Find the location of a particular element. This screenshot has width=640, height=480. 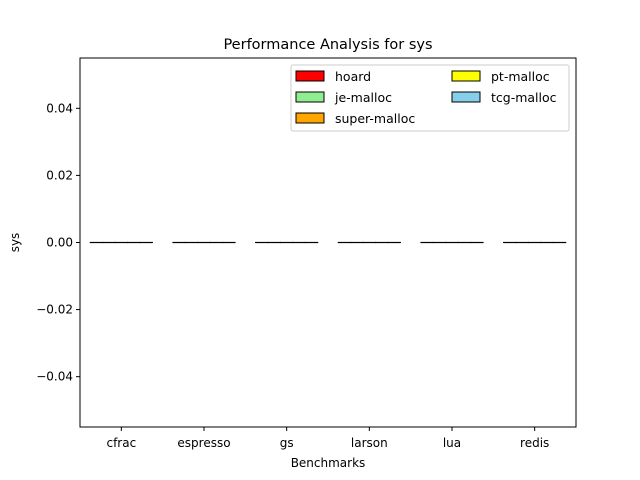

x-tick-label: redis is located at coordinates (534, 443).